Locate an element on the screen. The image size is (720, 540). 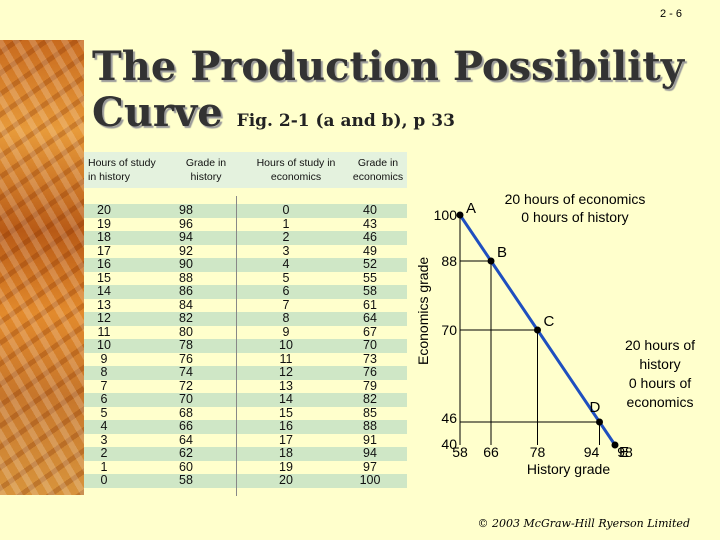
point-label-D: D is located at coordinates (595, 407).